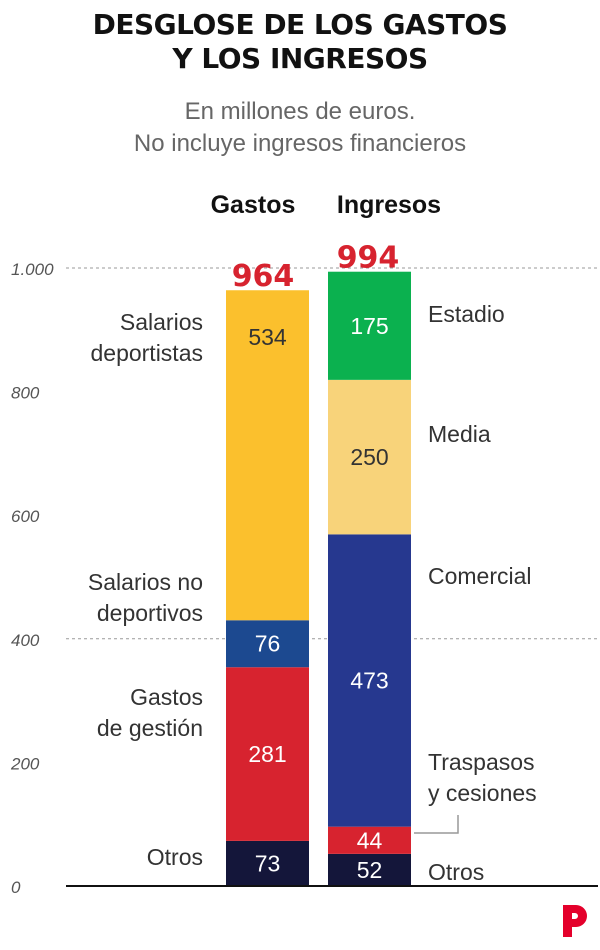  What do you see at coordinates (150, 613) in the screenshot?
I see `category-label-line: deportivos` at bounding box center [150, 613].